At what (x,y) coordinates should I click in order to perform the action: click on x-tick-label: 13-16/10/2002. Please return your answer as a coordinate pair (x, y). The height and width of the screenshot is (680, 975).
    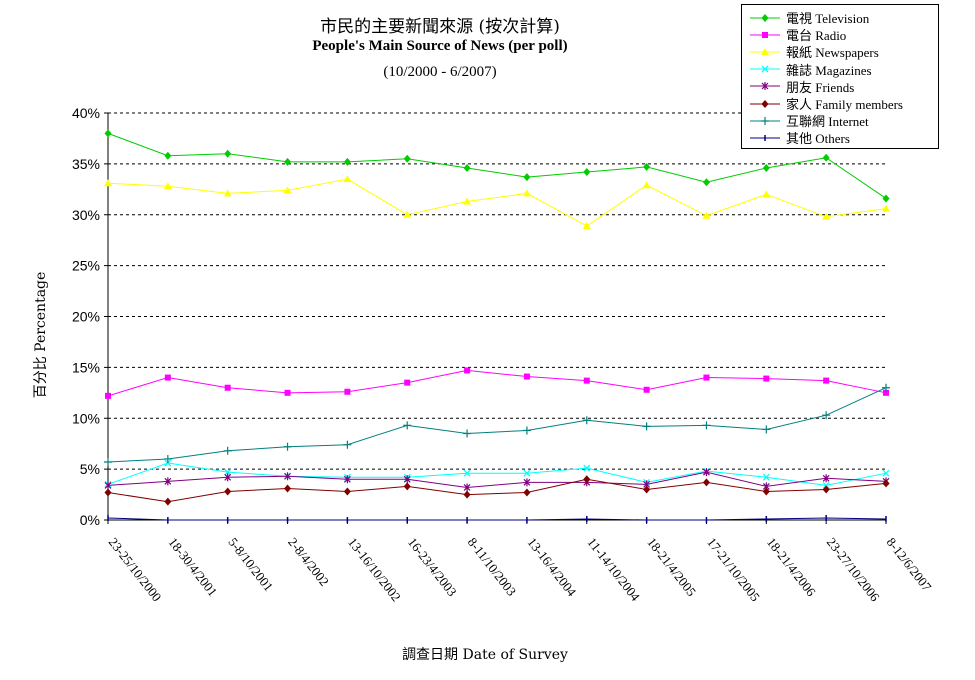
    Looking at the image, I should click on (374, 570).